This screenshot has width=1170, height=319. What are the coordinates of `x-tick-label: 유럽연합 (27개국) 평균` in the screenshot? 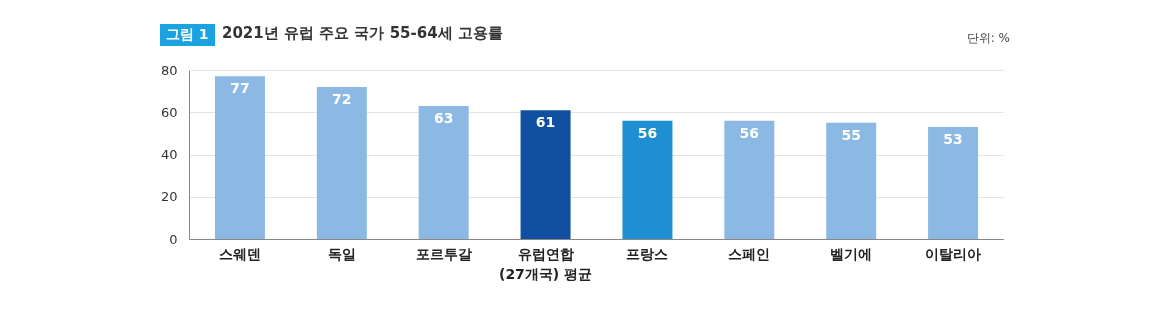 It's located at (545, 263).